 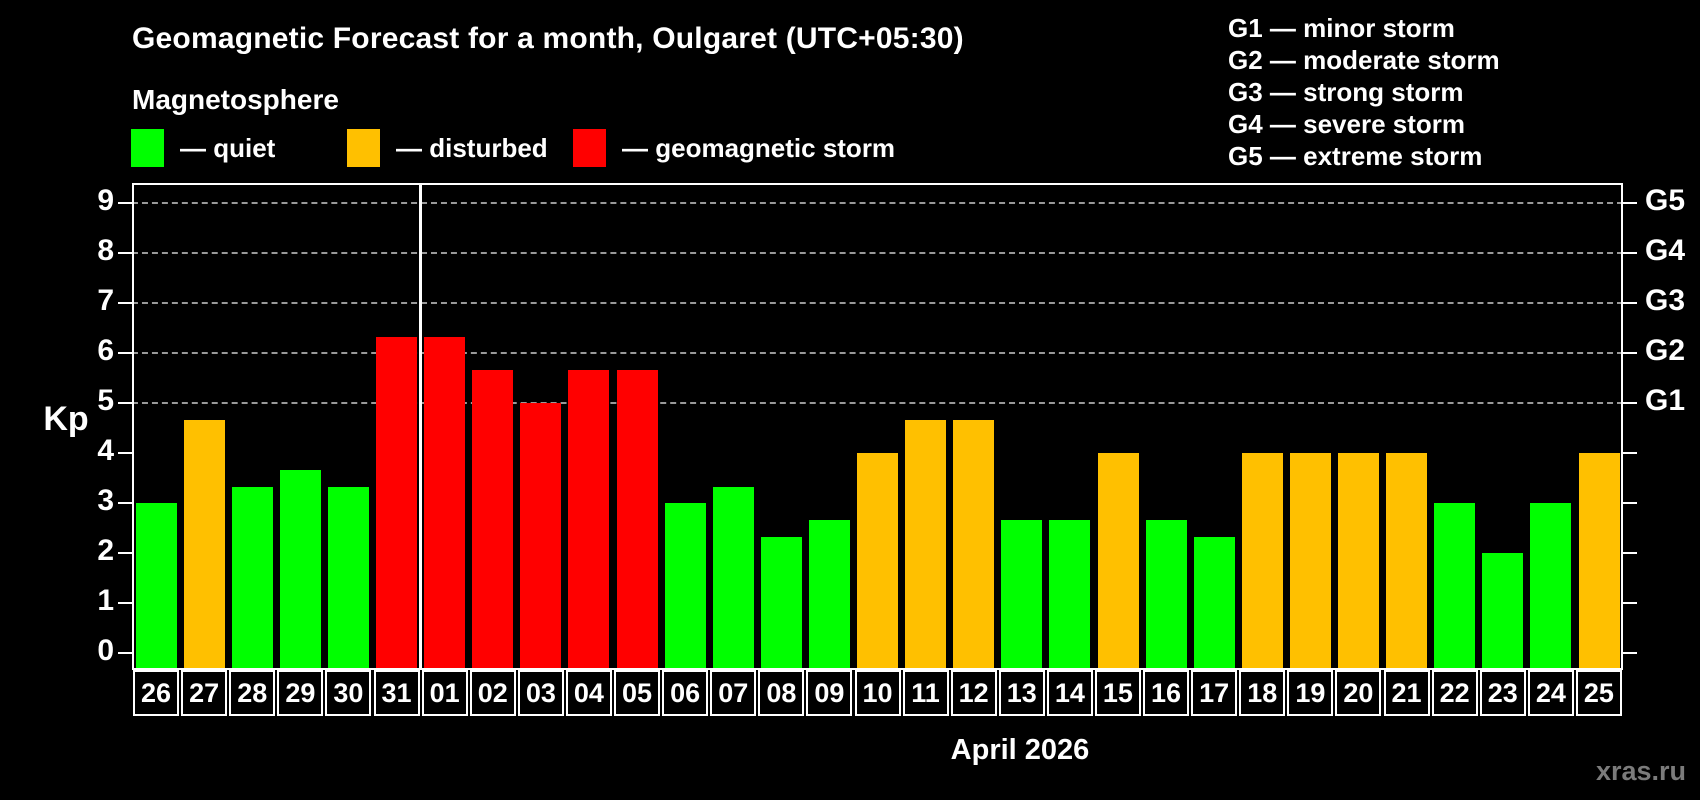 I want to click on legend-label-disturbed: — disturbed, so click(x=472, y=147).